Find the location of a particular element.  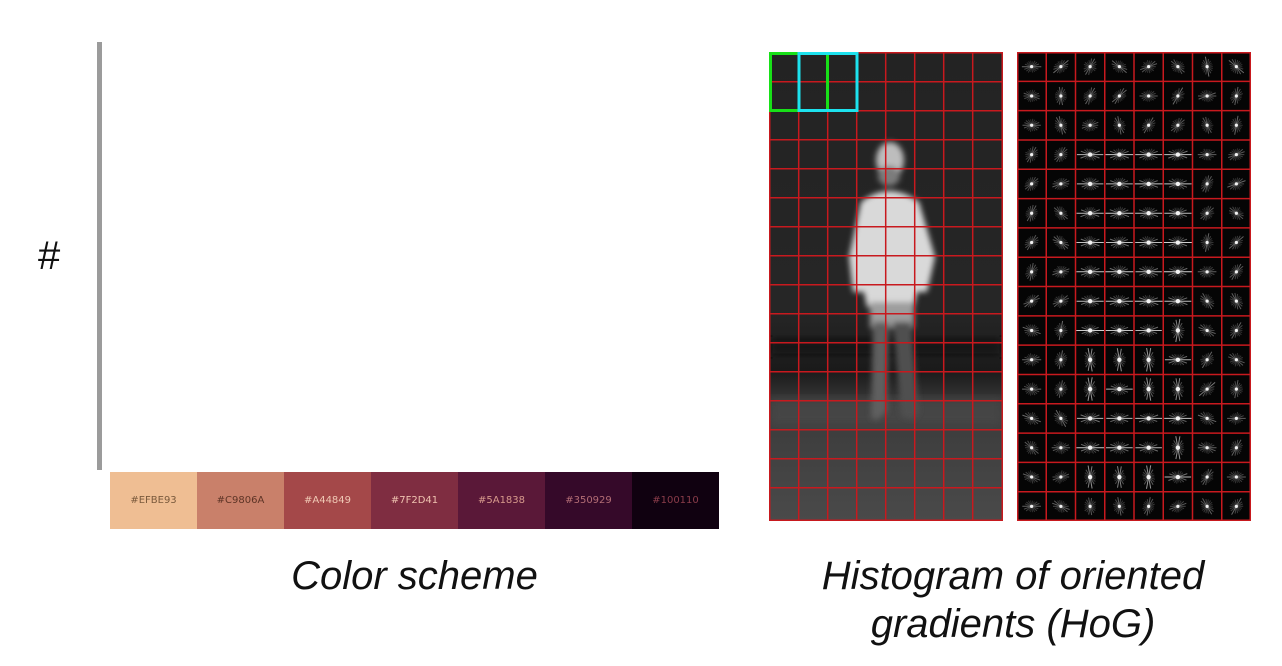

swatch-7: #100110 is located at coordinates (675, 500).